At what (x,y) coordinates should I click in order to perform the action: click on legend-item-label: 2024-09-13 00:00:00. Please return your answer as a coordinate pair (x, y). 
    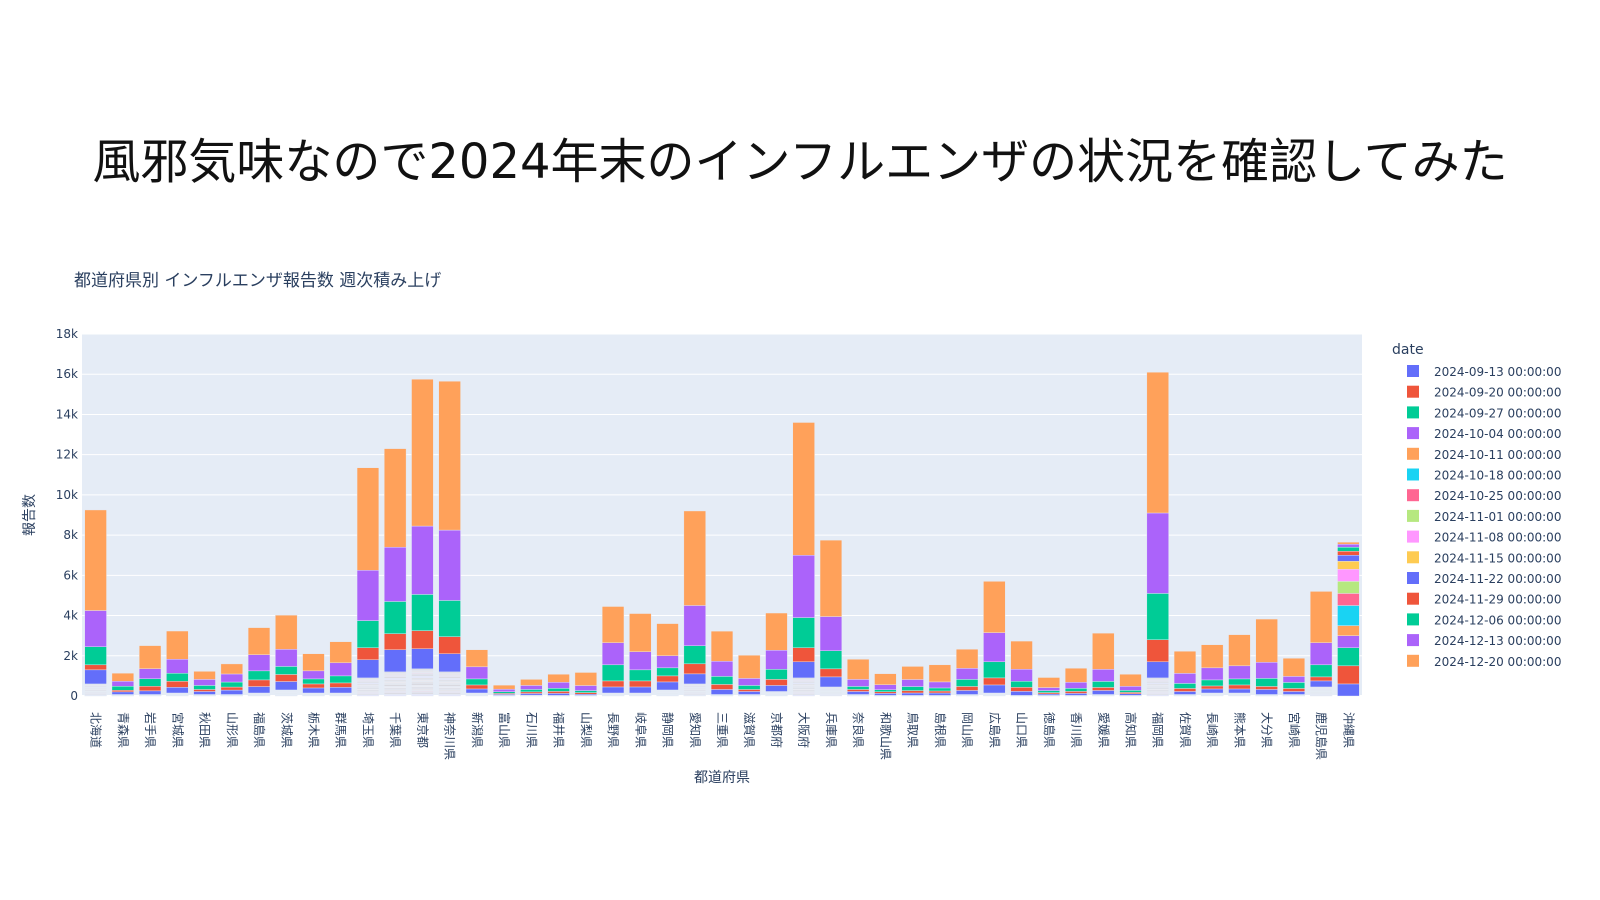
    Looking at the image, I should click on (1497, 372).